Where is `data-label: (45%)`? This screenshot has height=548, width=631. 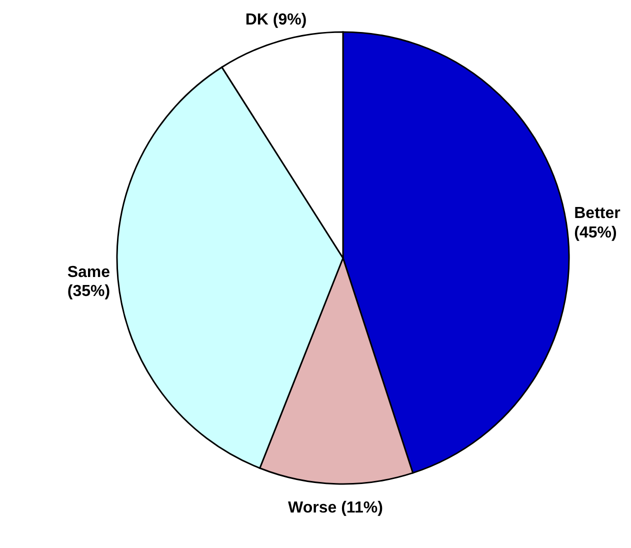 data-label: (45%) is located at coordinates (595, 233).